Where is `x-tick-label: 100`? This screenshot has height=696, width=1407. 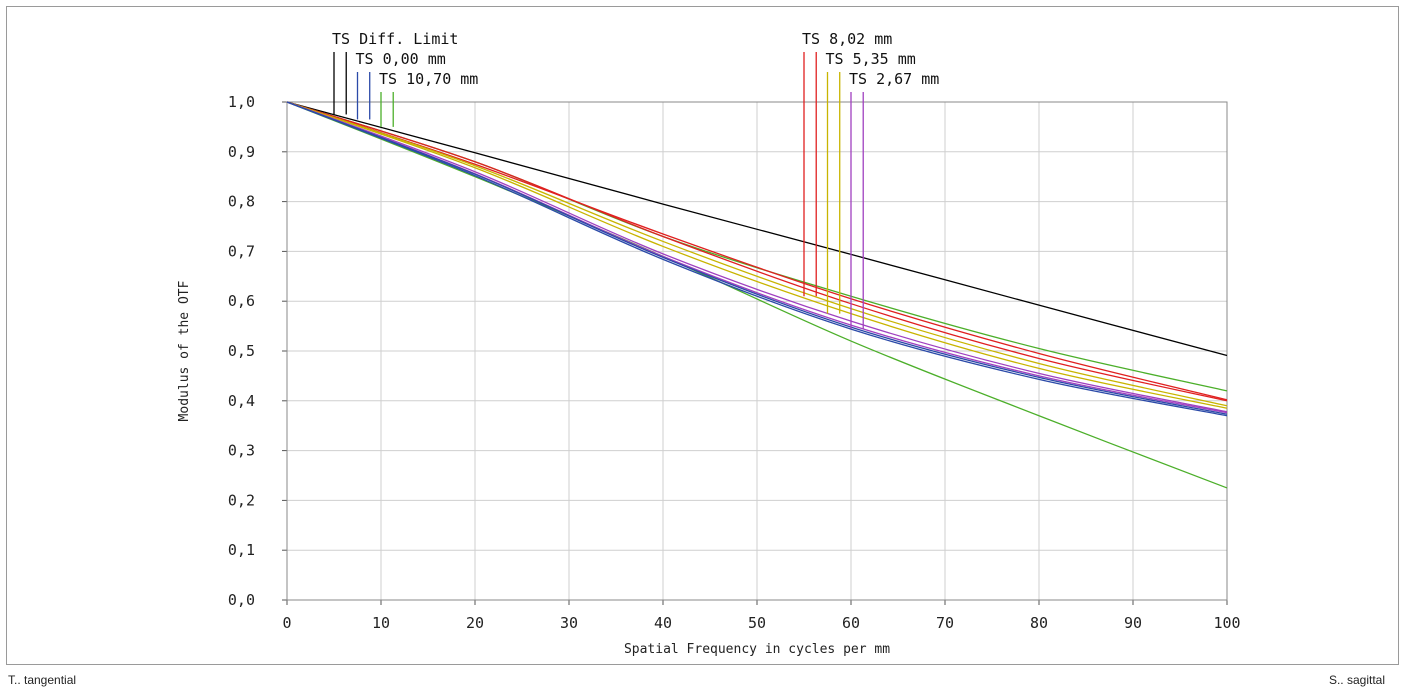 x-tick-label: 100 is located at coordinates (1226, 623).